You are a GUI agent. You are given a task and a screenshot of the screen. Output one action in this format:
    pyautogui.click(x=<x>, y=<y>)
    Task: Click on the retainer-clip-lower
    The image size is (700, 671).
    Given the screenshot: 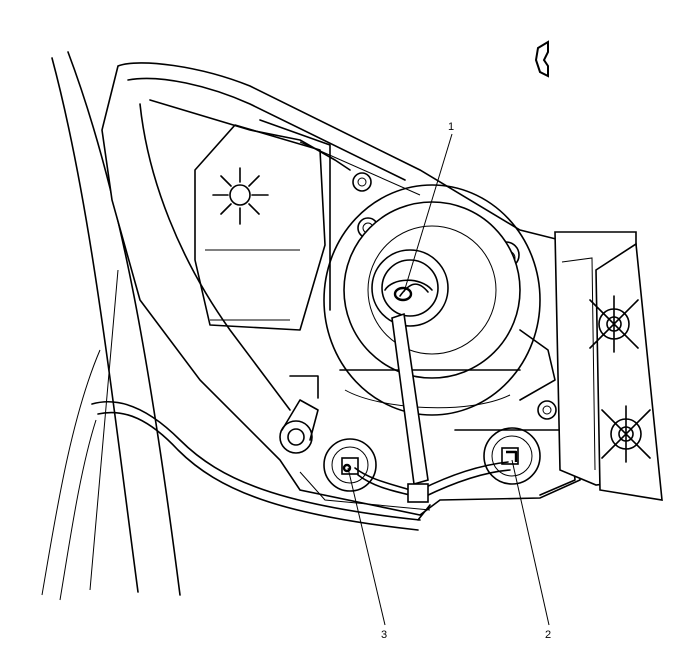 What is the action you would take?
    pyautogui.click(x=626, y=434)
    